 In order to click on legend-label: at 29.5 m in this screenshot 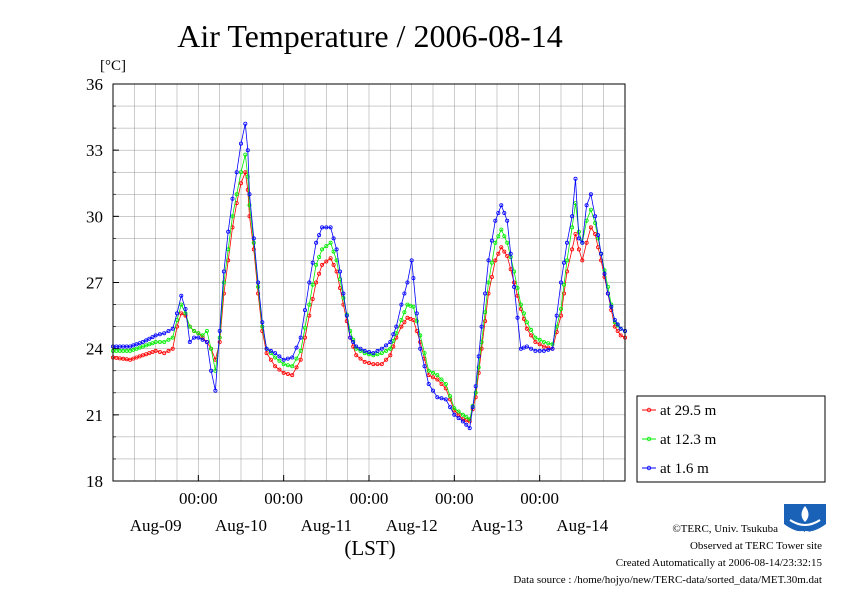, I will do `click(688, 411)`.